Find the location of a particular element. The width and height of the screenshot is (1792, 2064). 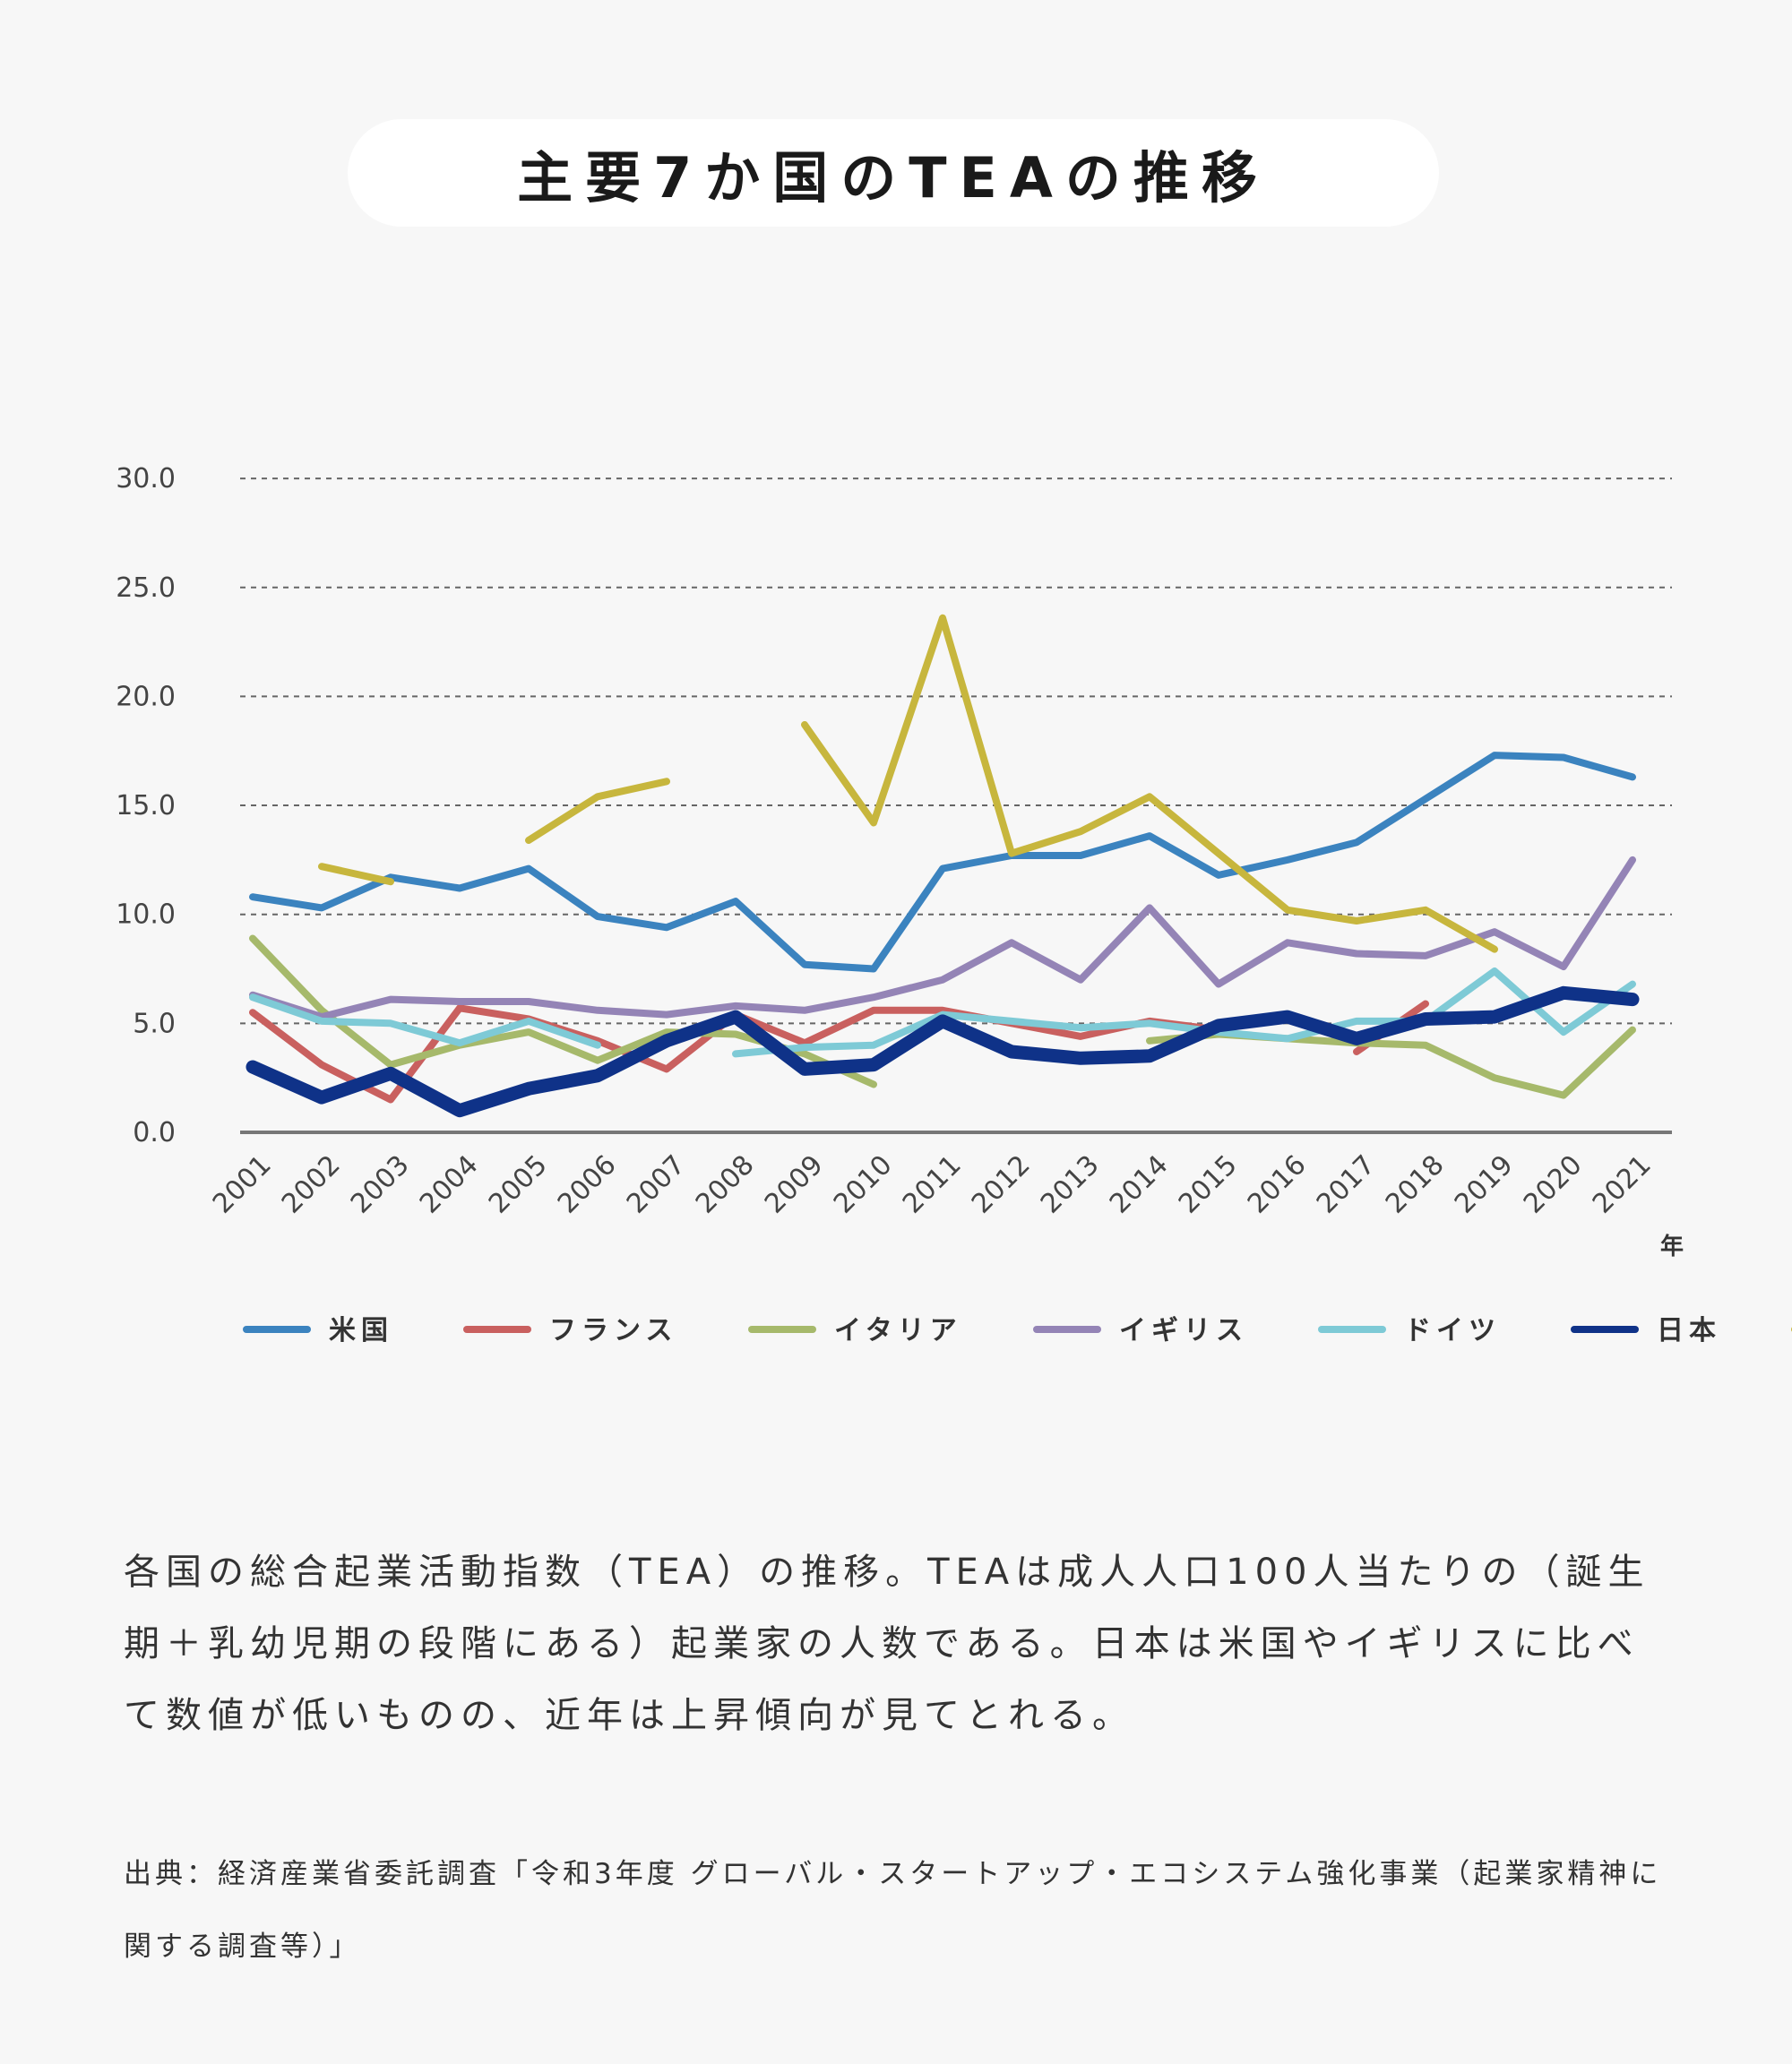

y-axis-ticks: 0.0 5.0 10.0 15.0 20.0 25.0 30.0 is located at coordinates (146, 805).